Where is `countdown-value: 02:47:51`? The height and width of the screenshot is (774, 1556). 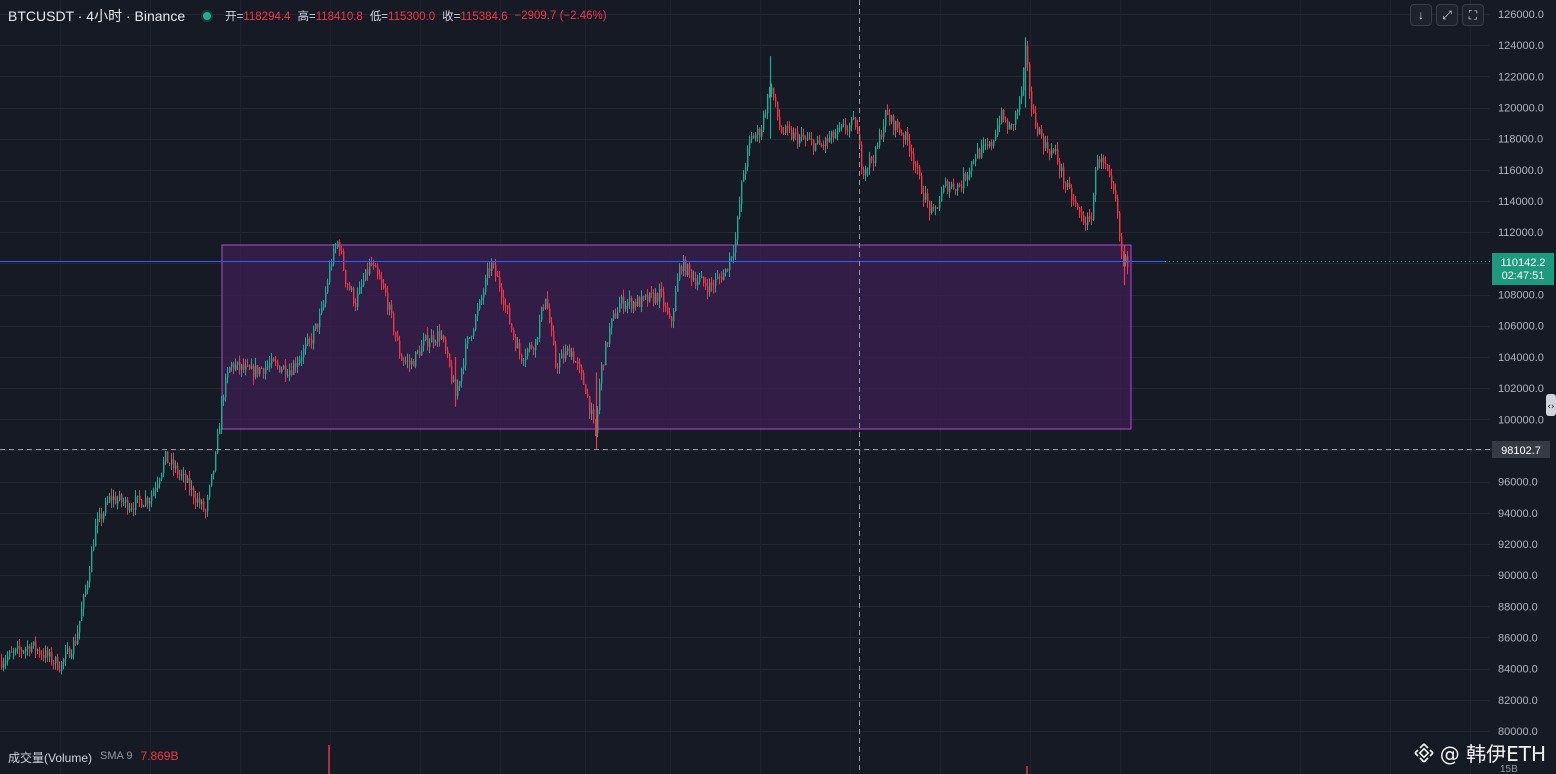 countdown-value: 02:47:51 is located at coordinates (1523, 276).